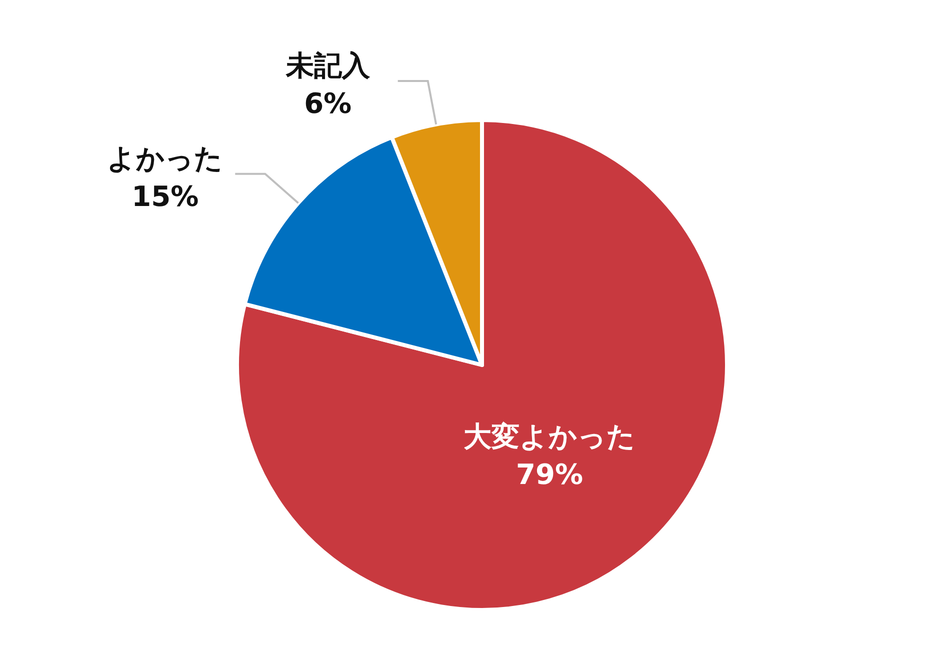 The height and width of the screenshot is (650, 950). I want to click on data-label: 6%, so click(328, 103).